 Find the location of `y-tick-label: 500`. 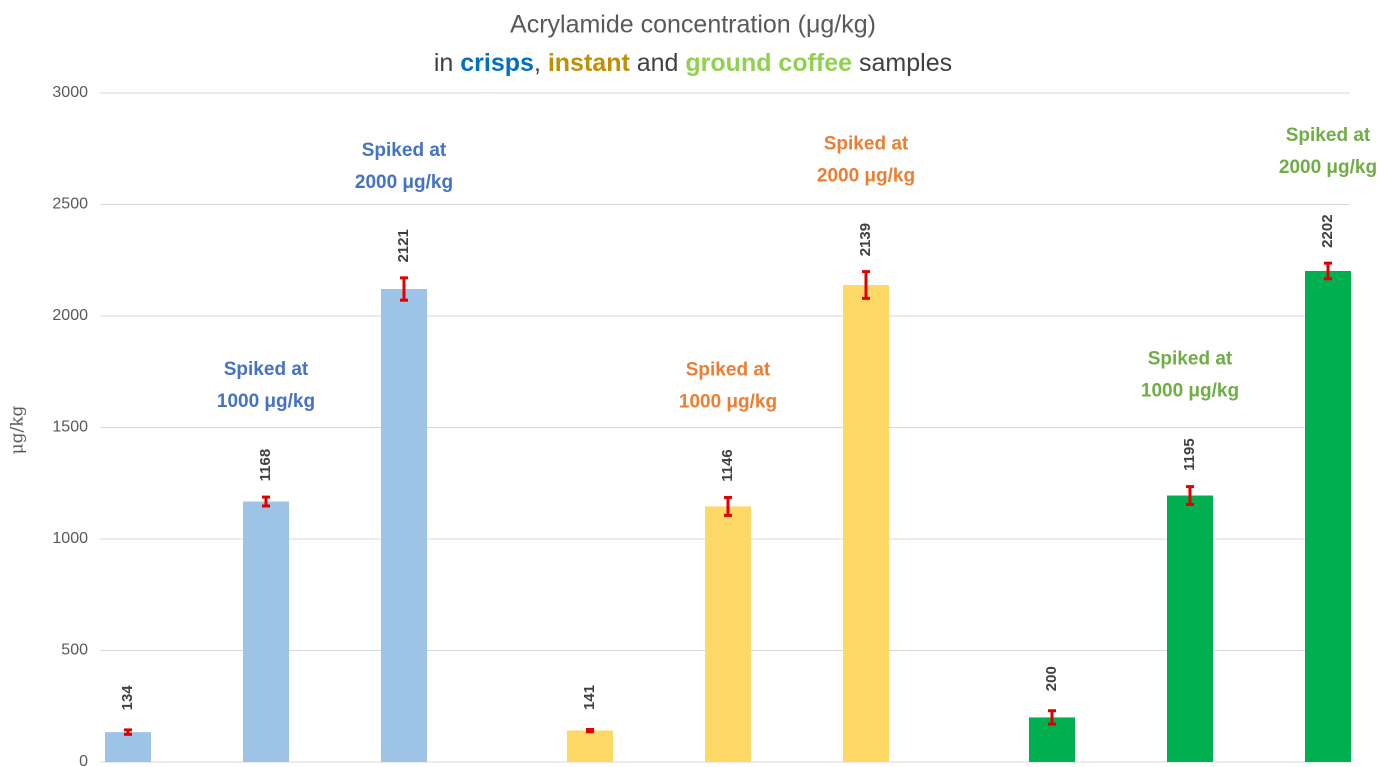

y-tick-label: 500 is located at coordinates (74, 650).